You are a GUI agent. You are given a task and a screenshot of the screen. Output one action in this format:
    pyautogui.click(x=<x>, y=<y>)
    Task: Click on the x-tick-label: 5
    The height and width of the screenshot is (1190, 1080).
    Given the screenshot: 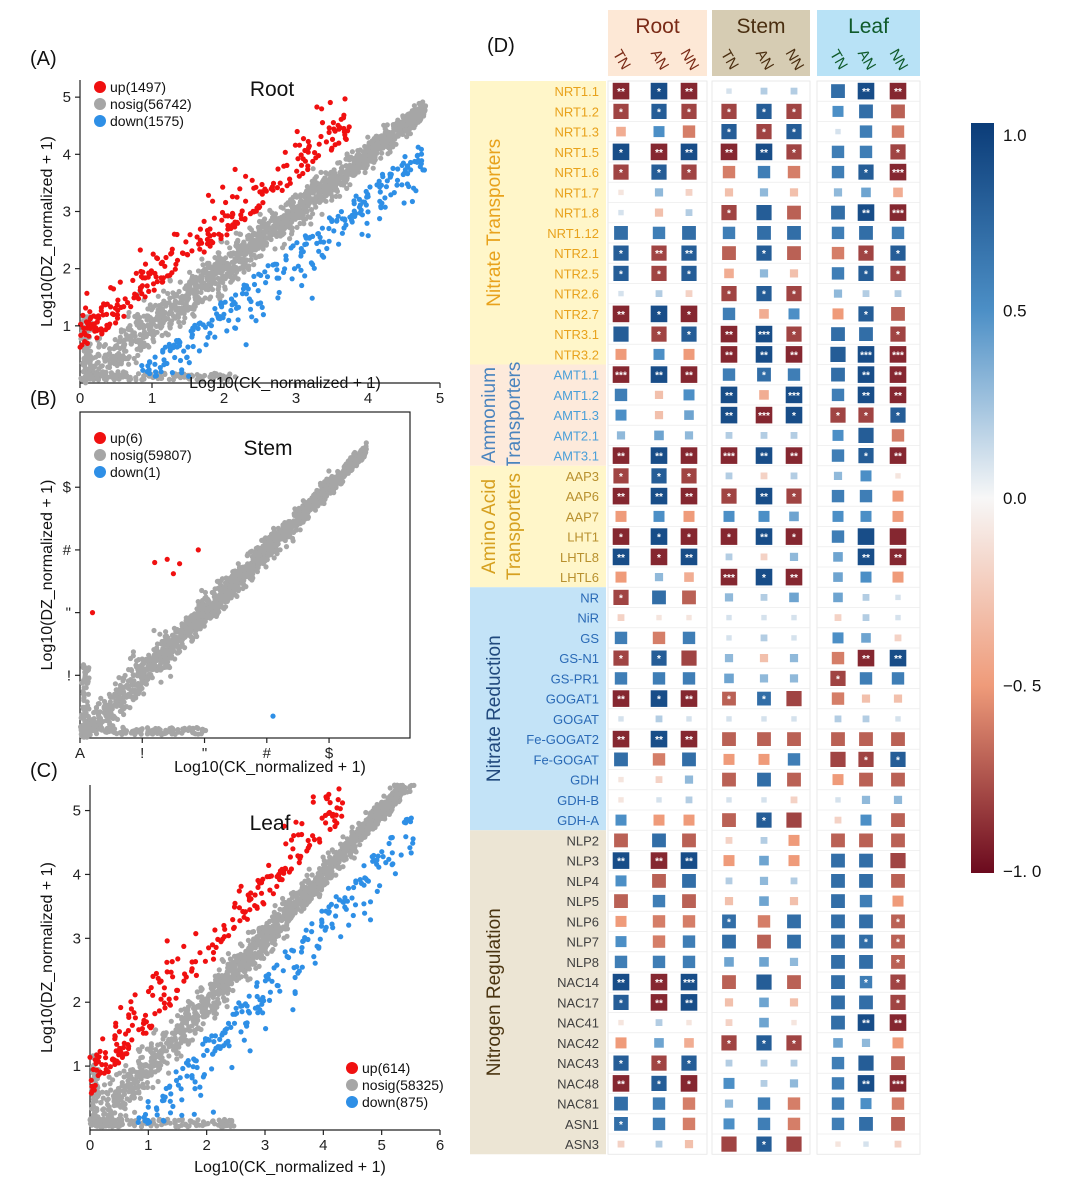 What is the action you would take?
    pyautogui.click(x=440, y=398)
    